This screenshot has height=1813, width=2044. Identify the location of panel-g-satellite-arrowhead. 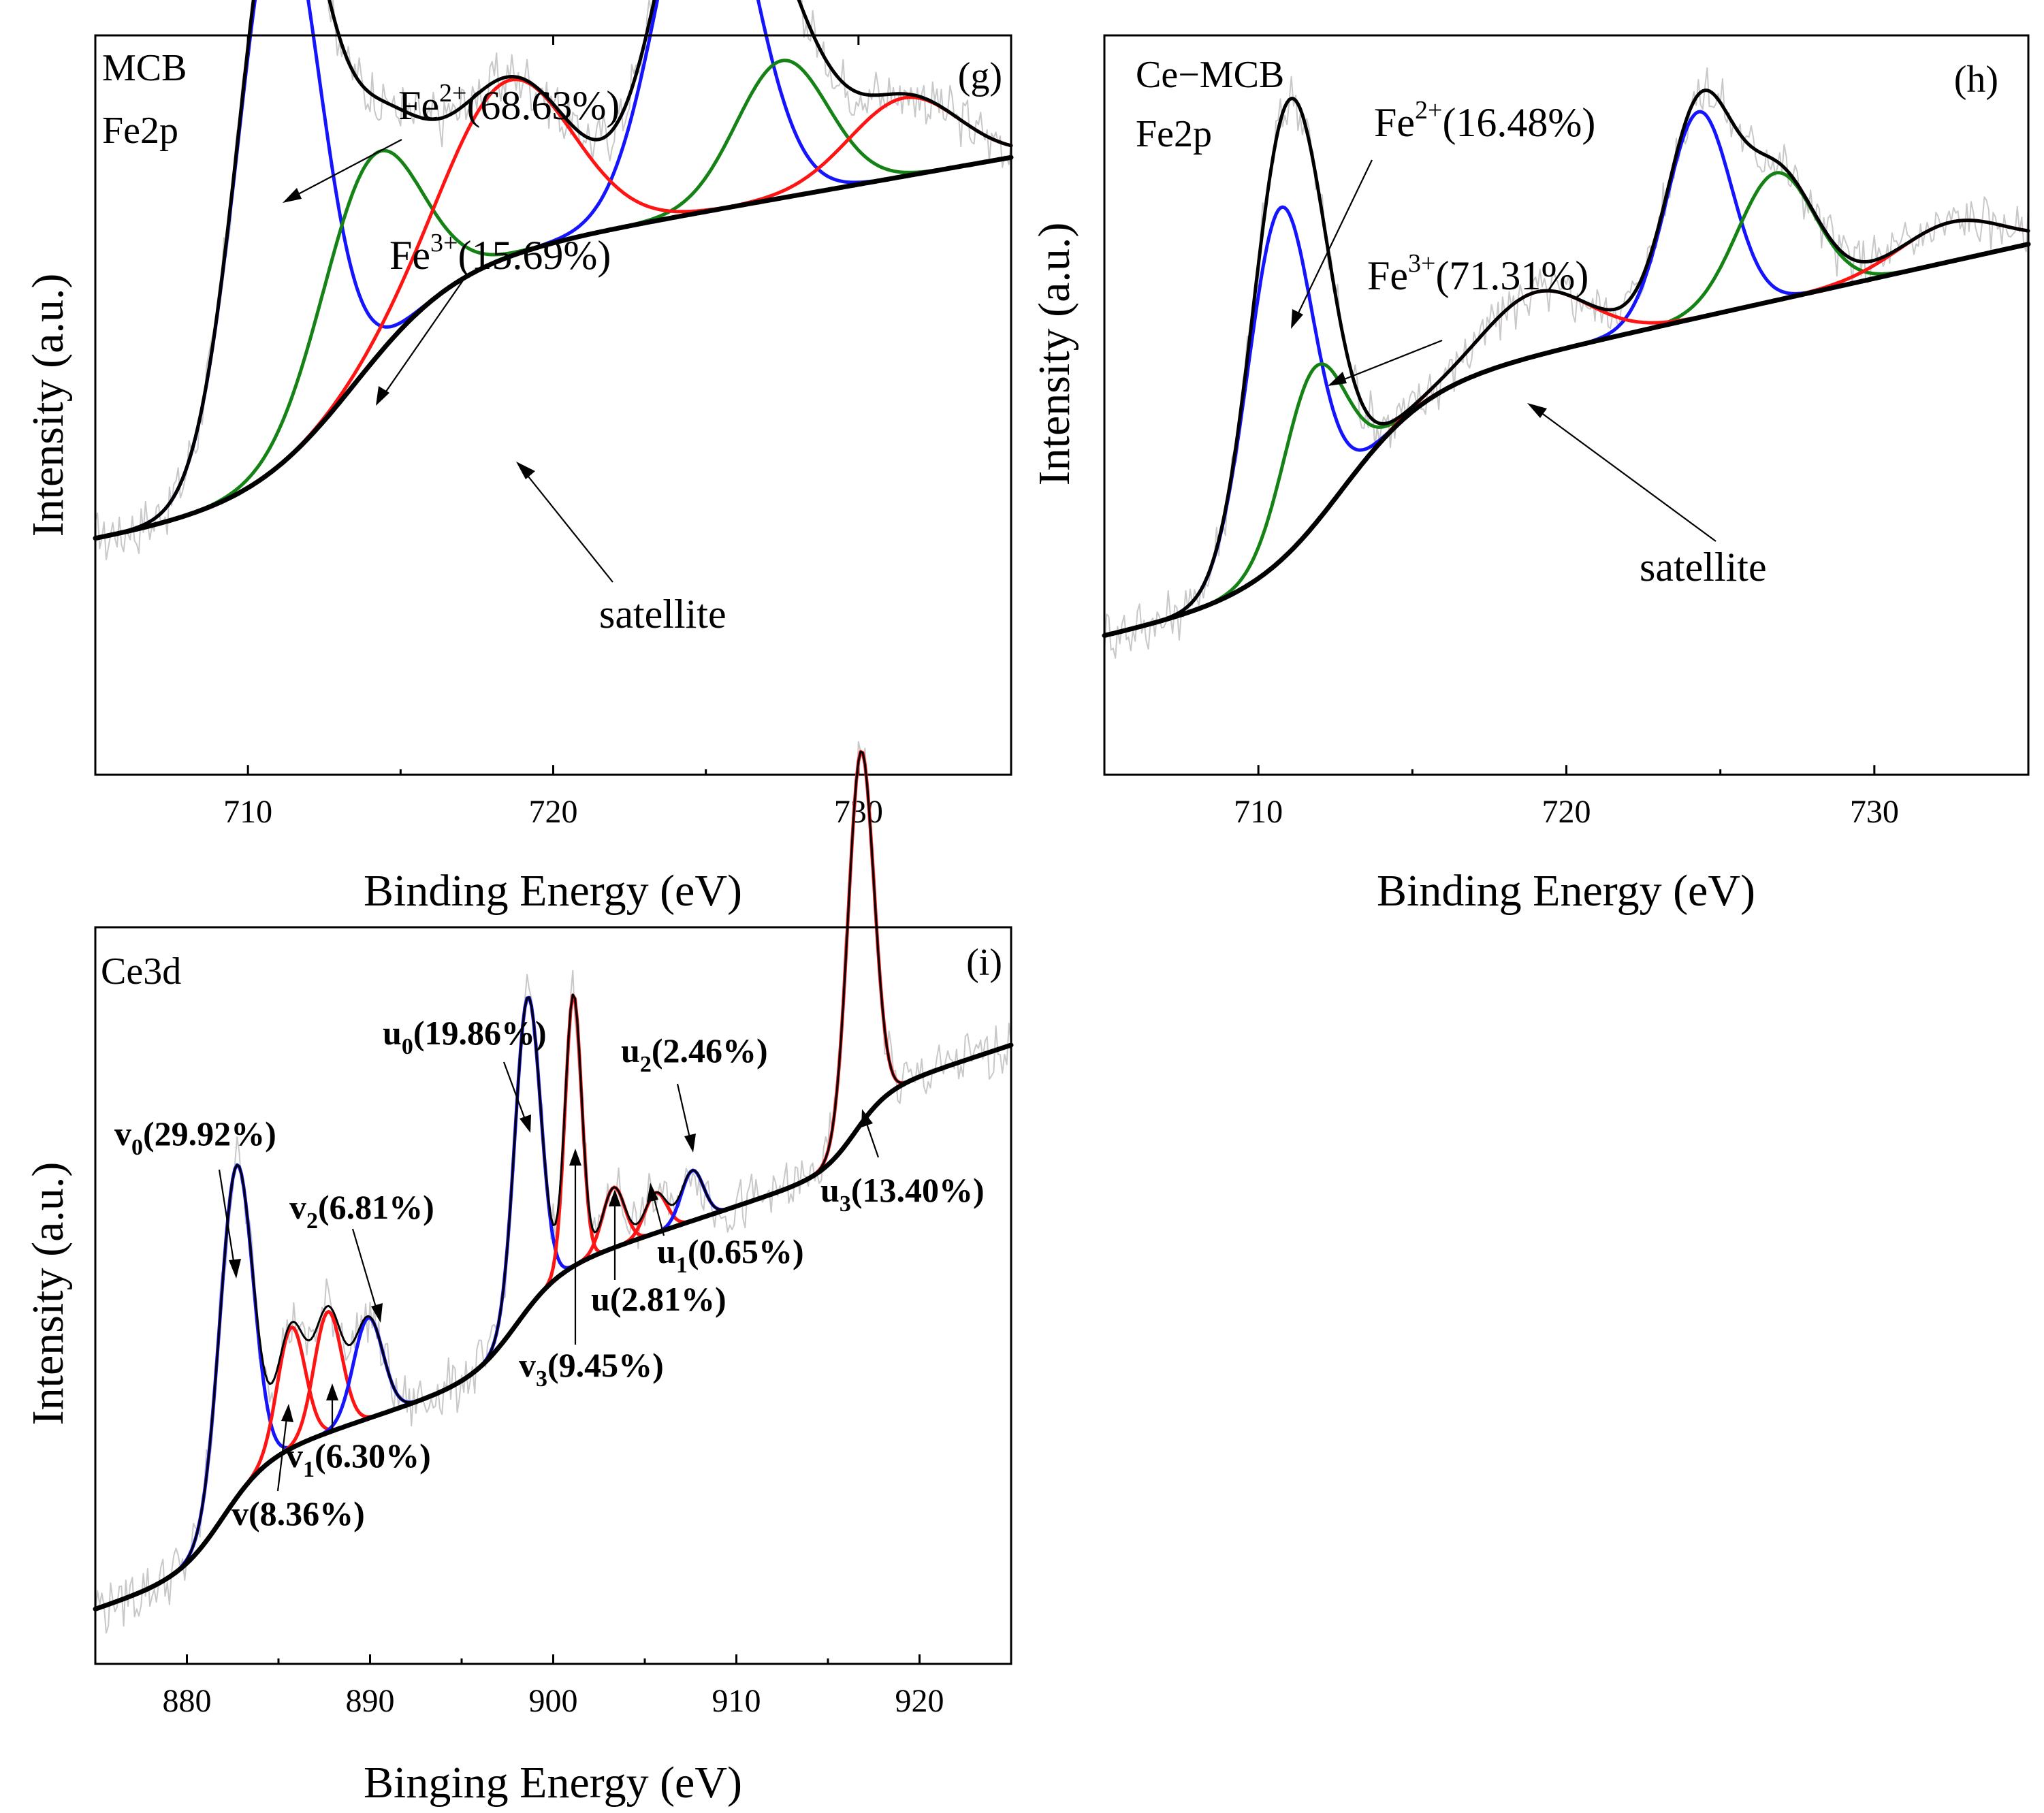
(525, 470).